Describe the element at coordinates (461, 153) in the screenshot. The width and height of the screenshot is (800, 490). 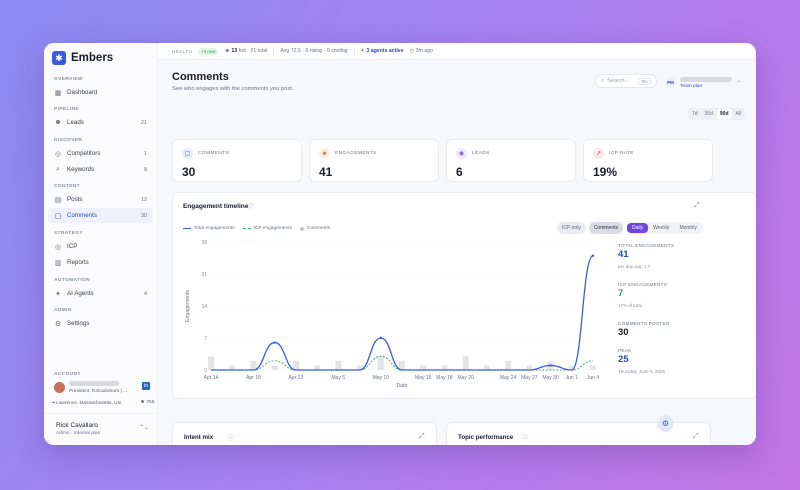
I see `target-icon: ◉` at that location.